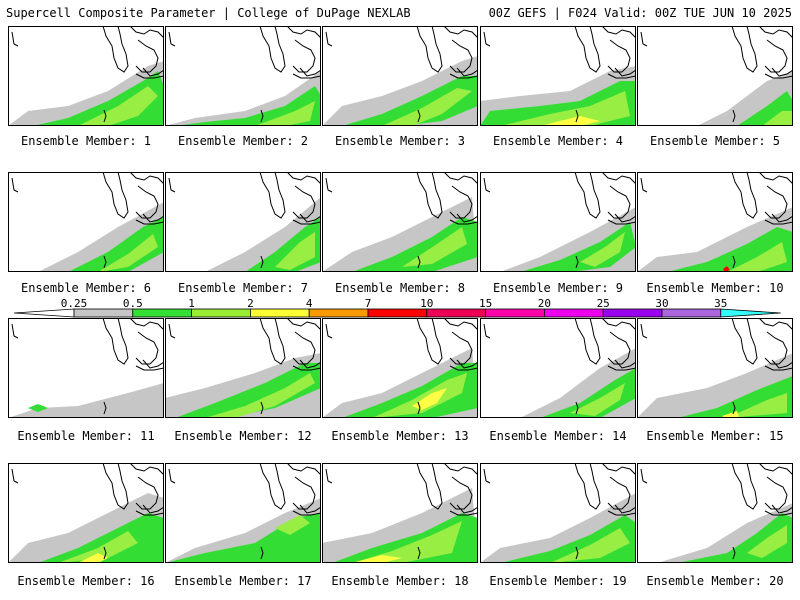  I want to click on ensemble-member-caption: Ensemble Member: 8, so click(400, 288).